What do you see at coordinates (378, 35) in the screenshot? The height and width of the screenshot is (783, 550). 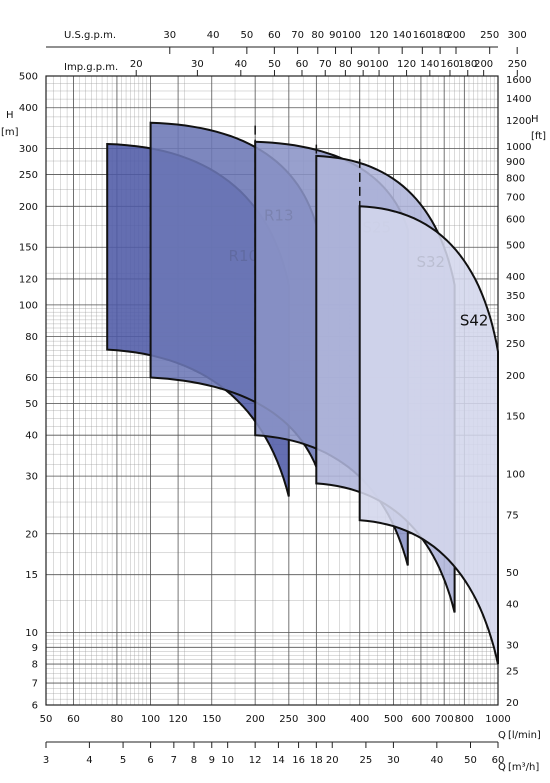 I see `top-primary-tick-label: 120` at bounding box center [378, 35].